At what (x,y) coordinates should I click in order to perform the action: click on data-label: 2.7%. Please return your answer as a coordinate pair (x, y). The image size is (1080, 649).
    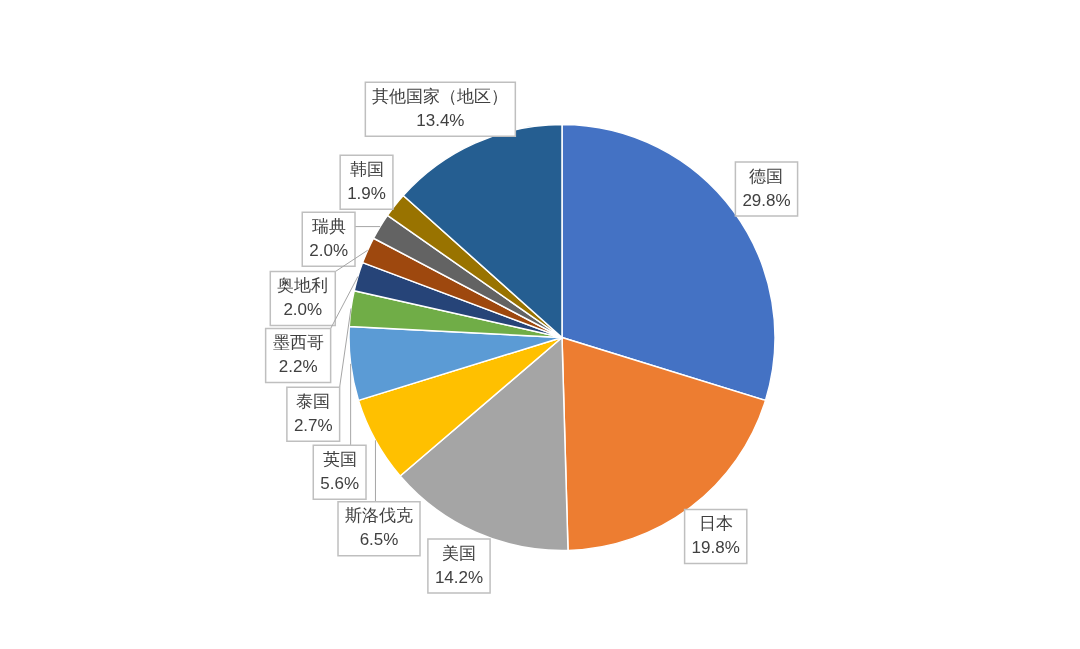
    Looking at the image, I should click on (313, 425).